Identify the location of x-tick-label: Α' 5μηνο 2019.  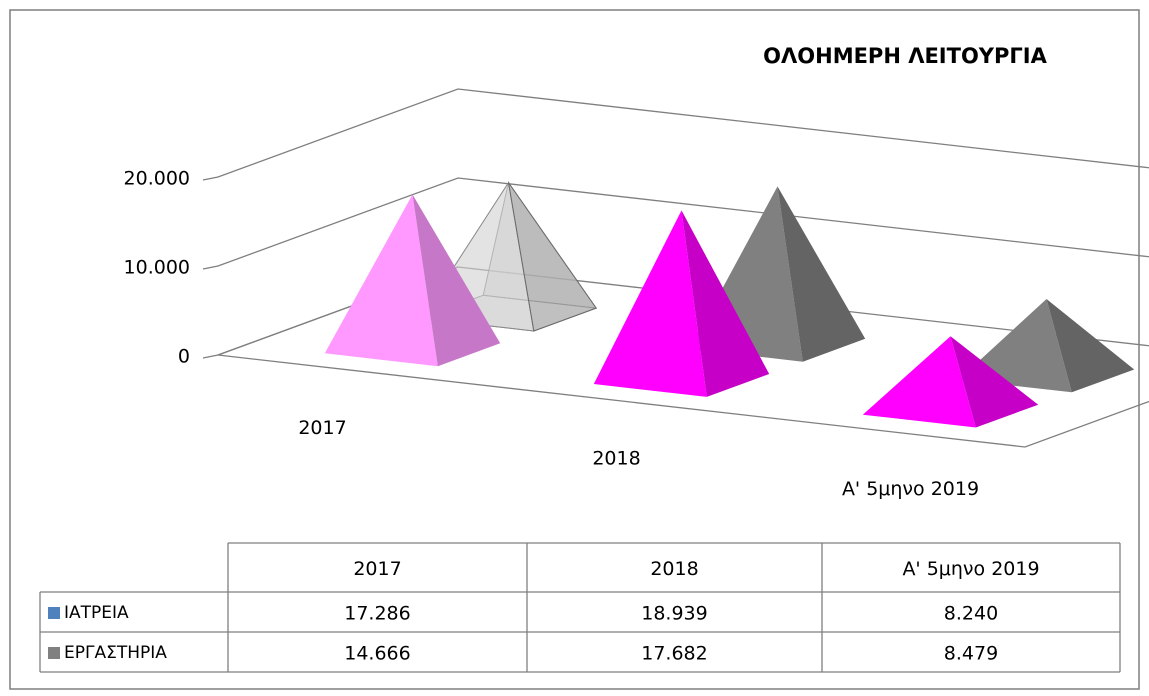
(910, 489).